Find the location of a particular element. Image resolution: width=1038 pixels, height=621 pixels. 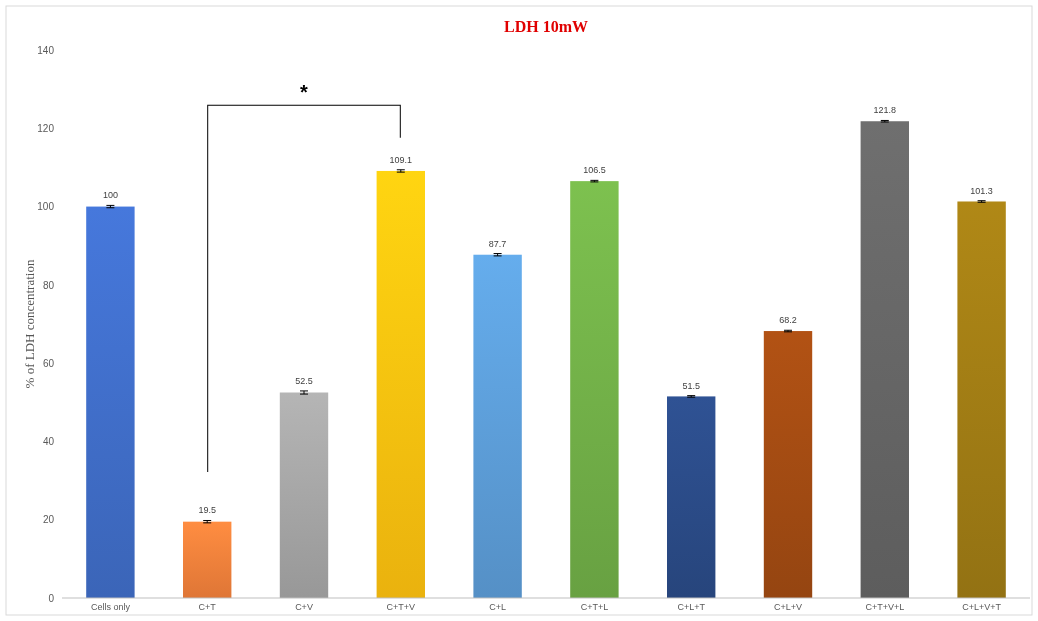

y-tick-label: 140 is located at coordinates (46, 50).